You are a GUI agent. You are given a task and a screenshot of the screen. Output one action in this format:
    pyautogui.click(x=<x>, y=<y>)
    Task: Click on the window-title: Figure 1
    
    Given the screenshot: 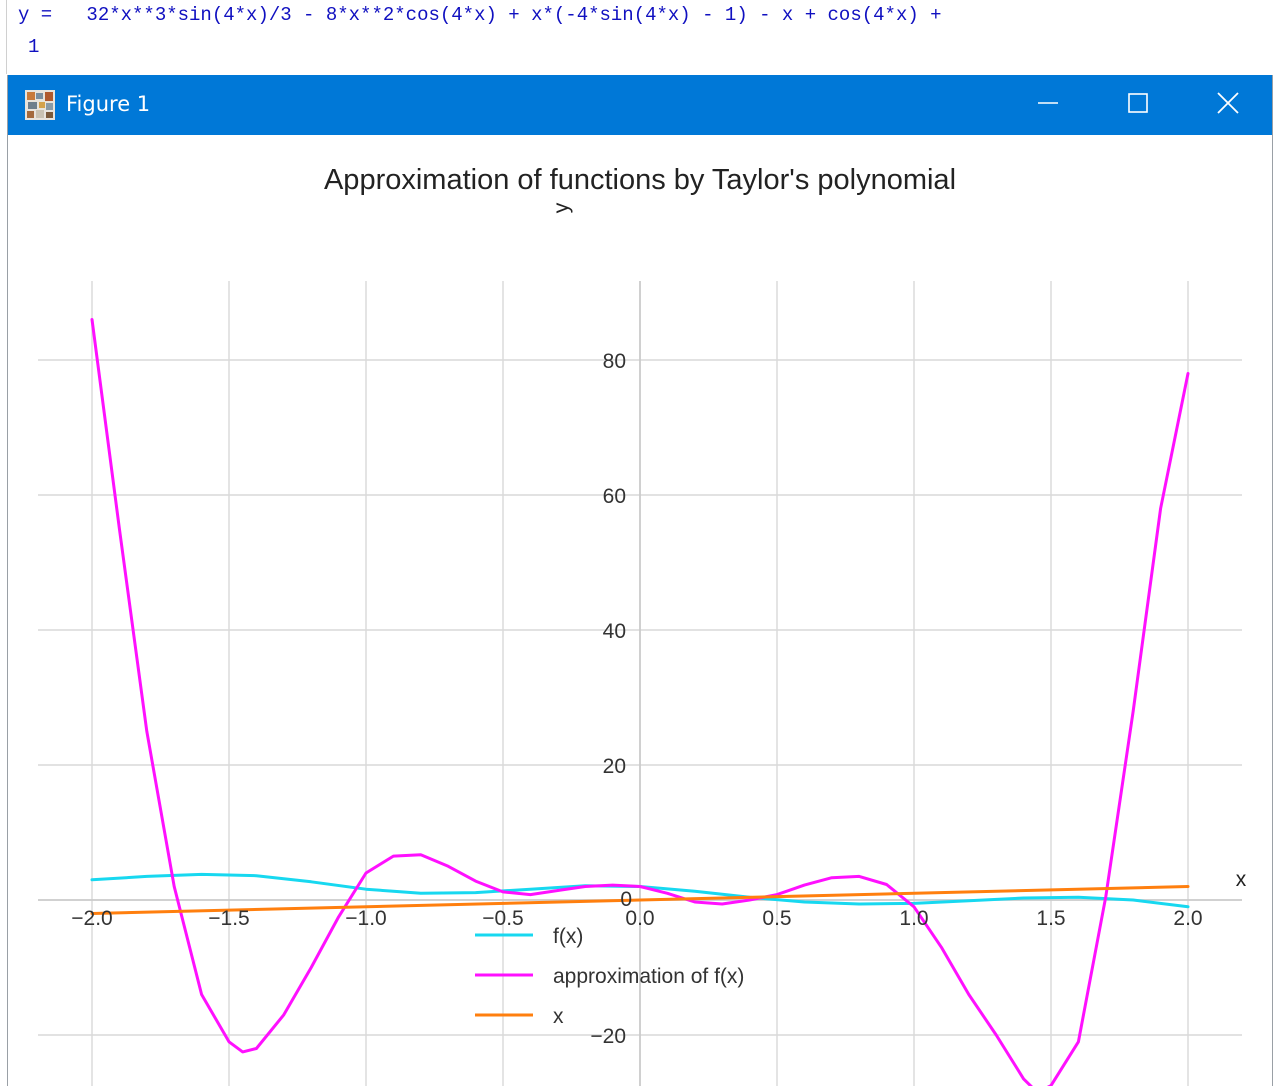 What is the action you would take?
    pyautogui.click(x=108, y=104)
    